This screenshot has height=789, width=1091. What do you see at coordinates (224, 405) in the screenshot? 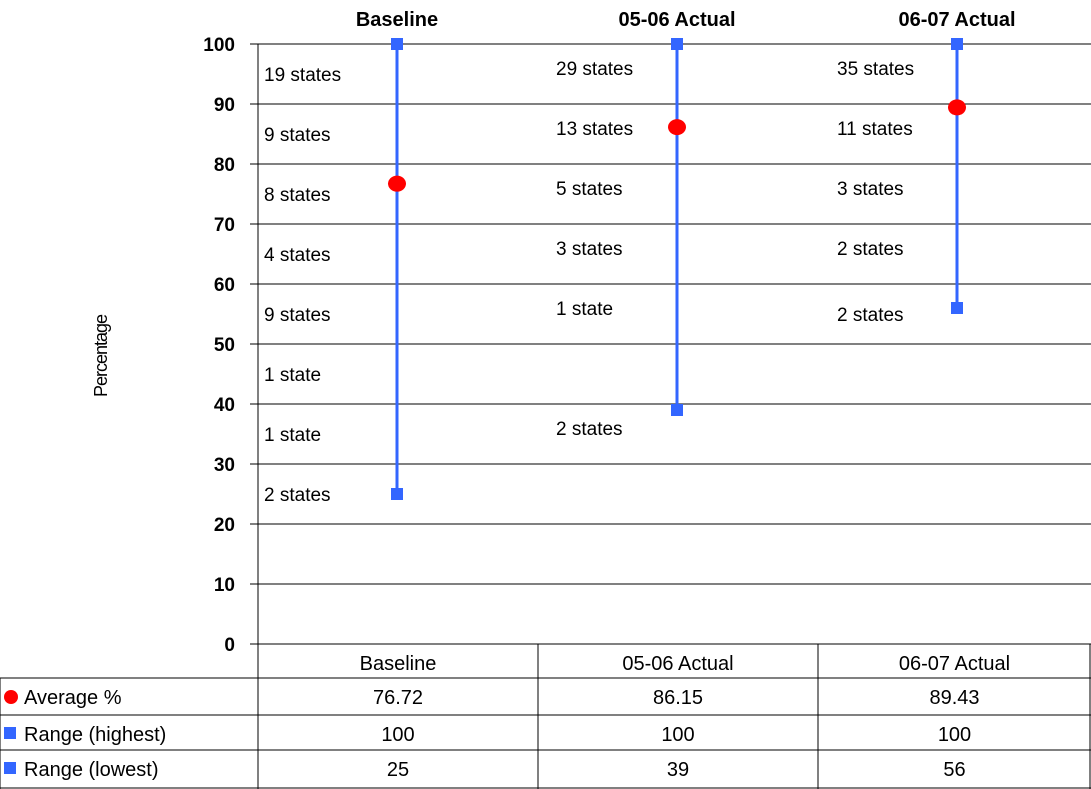
I see `y-tick-label: 40` at bounding box center [224, 405].